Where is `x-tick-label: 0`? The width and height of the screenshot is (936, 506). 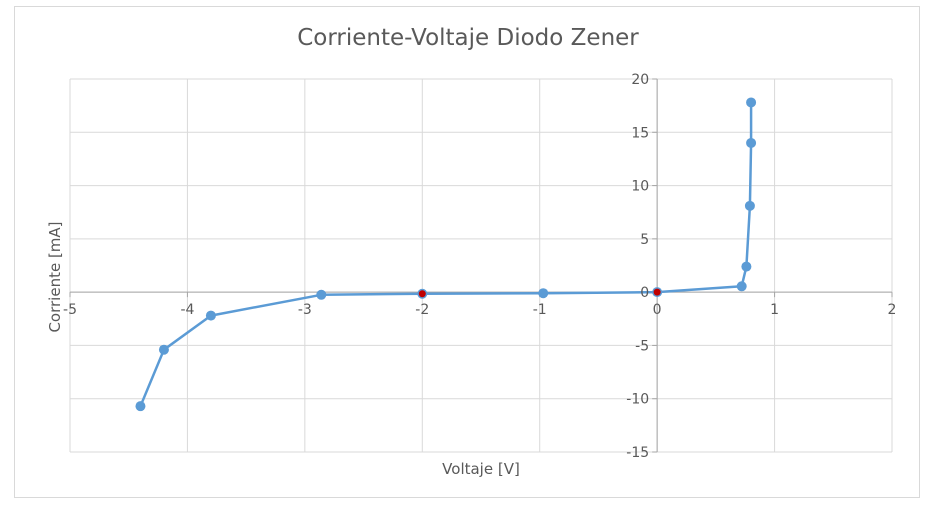 x-tick-label: 0 is located at coordinates (657, 310).